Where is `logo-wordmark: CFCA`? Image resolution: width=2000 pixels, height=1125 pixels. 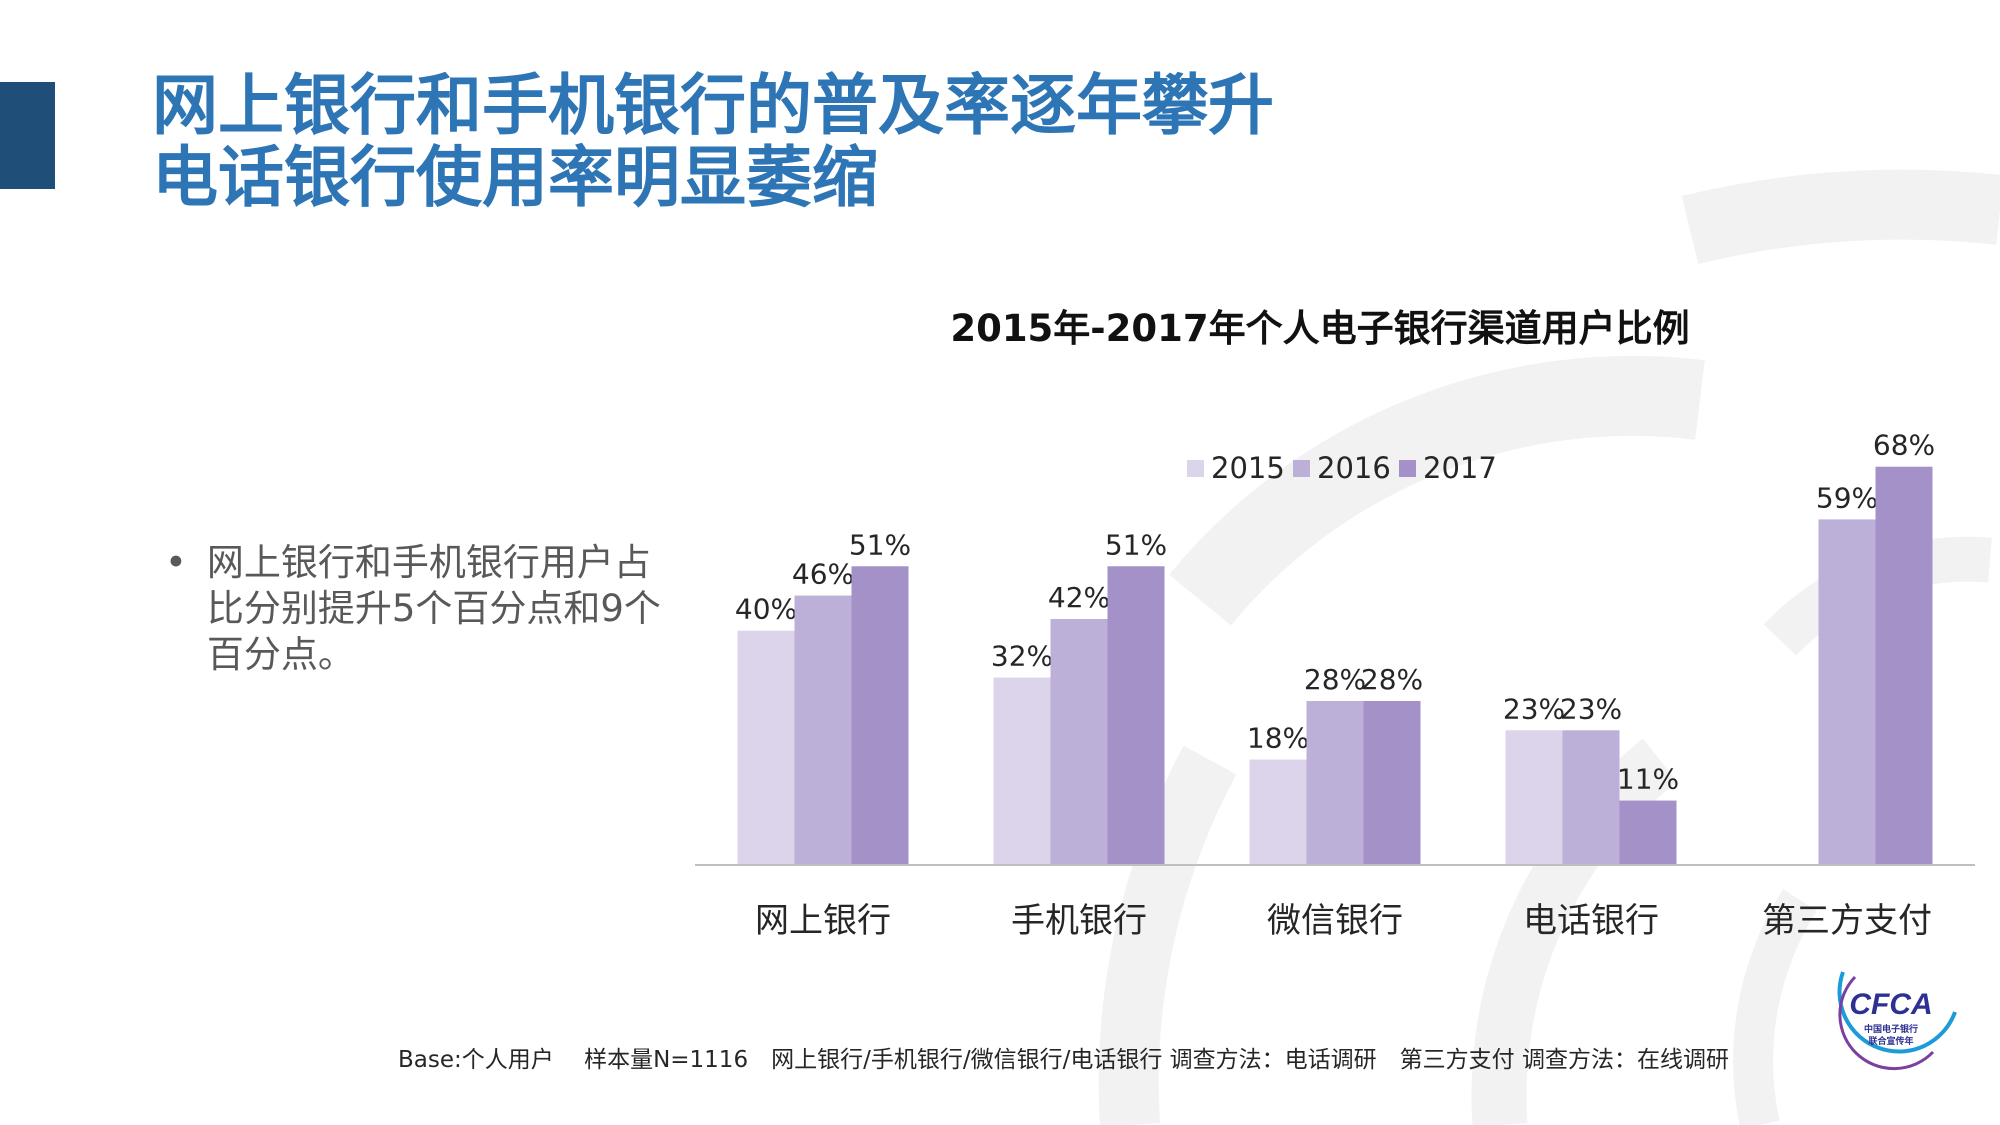
logo-wordmark: CFCA is located at coordinates (1890, 1004).